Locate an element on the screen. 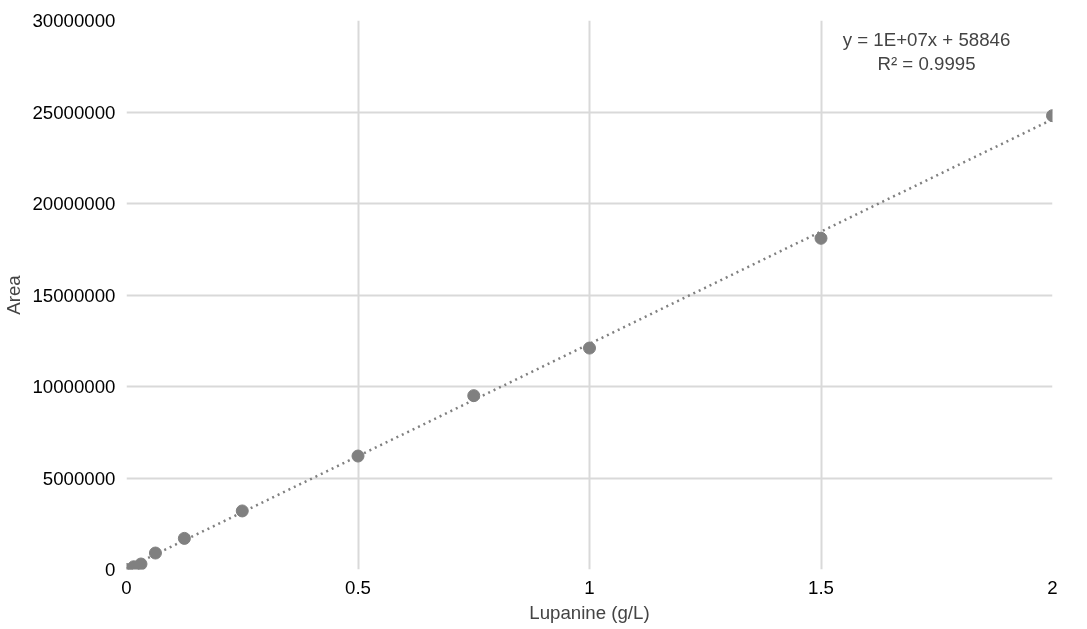 Image resolution: width=1087 pixels, height=629 pixels. y-tick-label: 15000000 is located at coordinates (74, 295).